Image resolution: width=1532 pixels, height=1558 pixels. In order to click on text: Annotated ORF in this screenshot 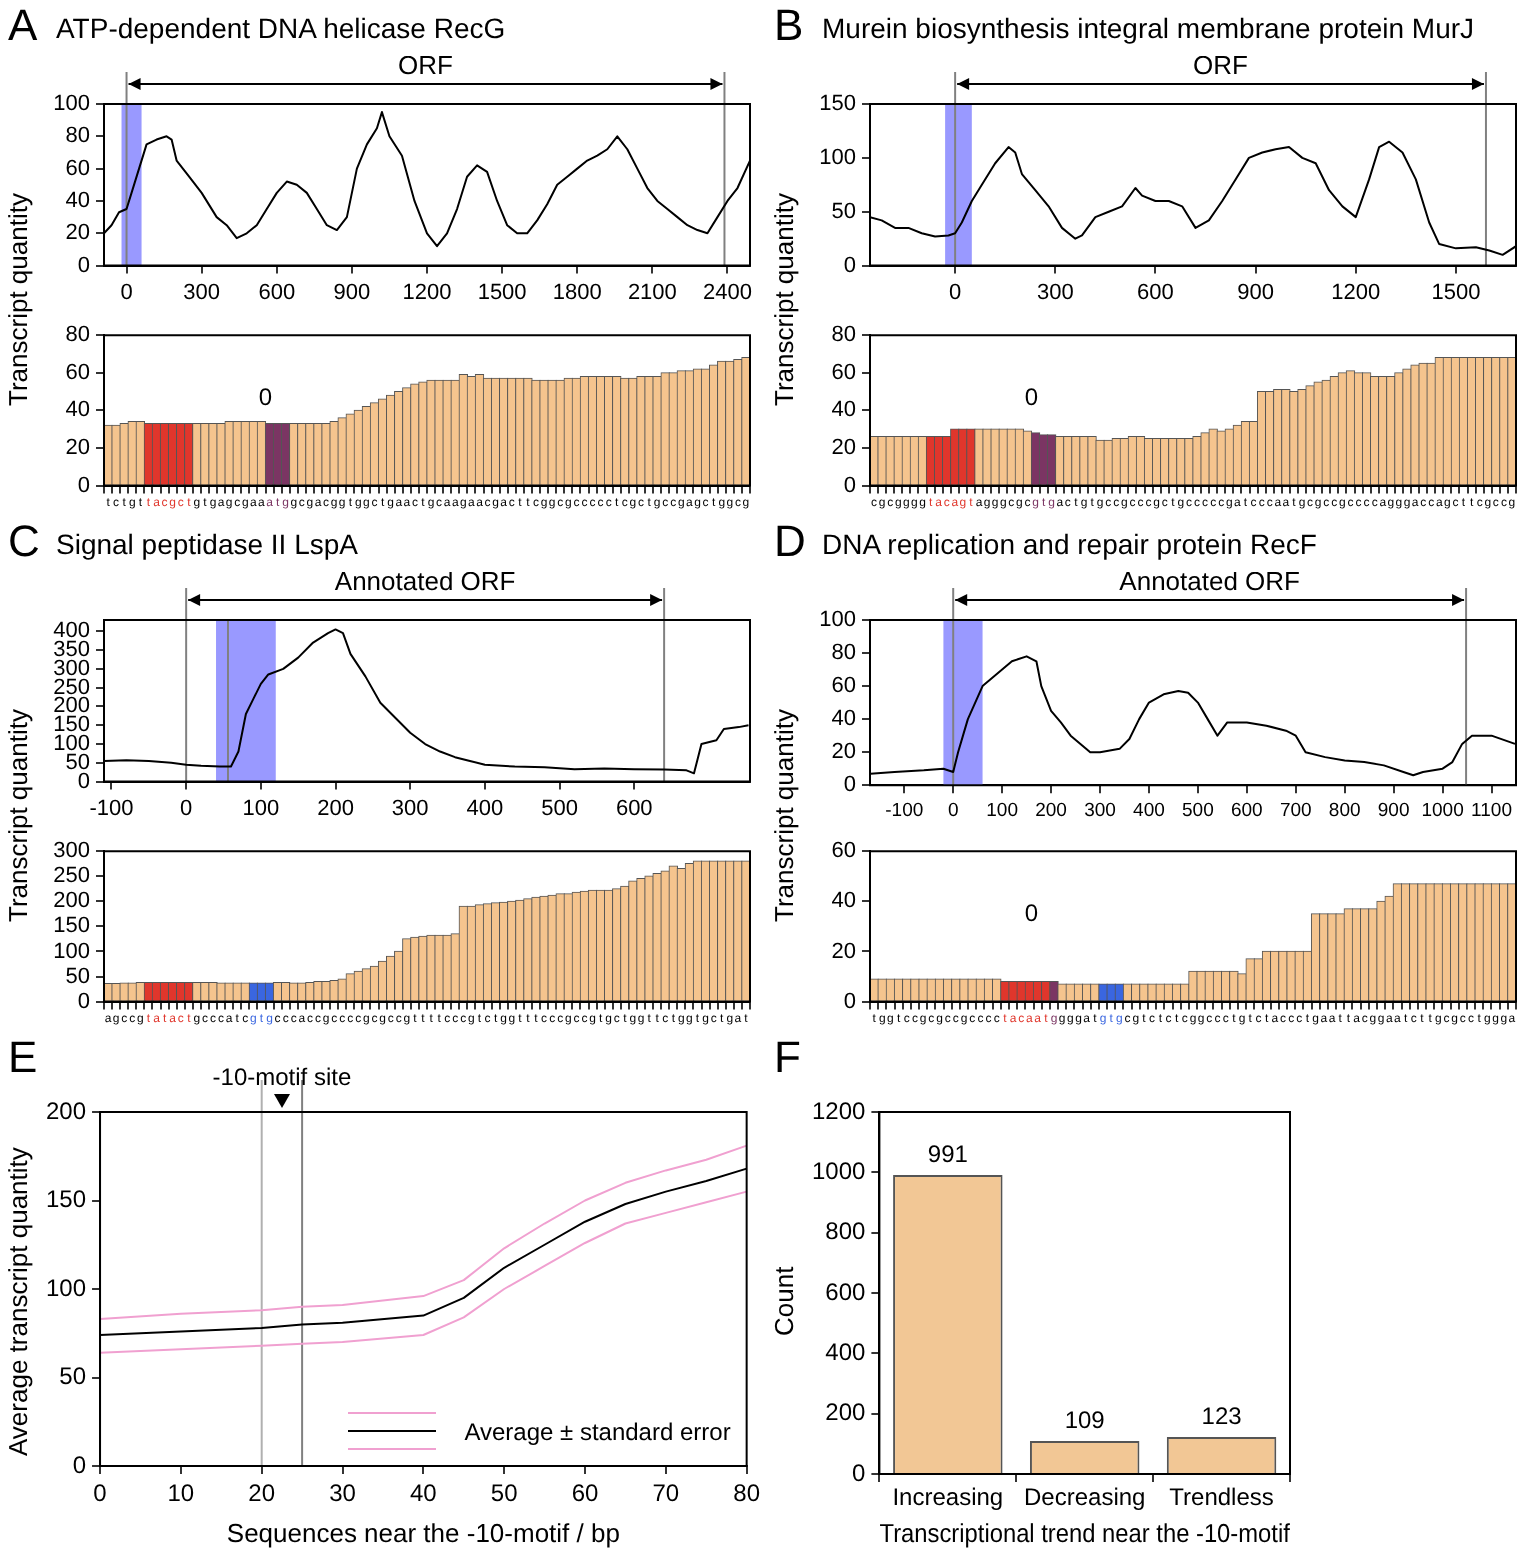, I will do `click(425, 581)`.